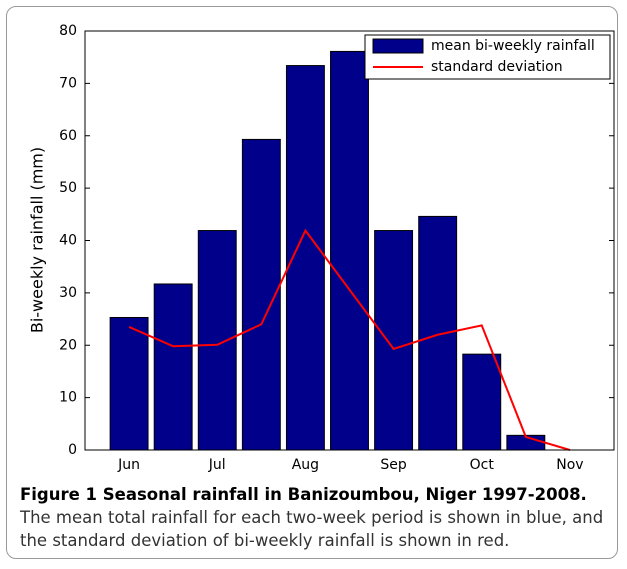  What do you see at coordinates (393, 465) in the screenshot?
I see `x-tick-label: Sep` at bounding box center [393, 465].